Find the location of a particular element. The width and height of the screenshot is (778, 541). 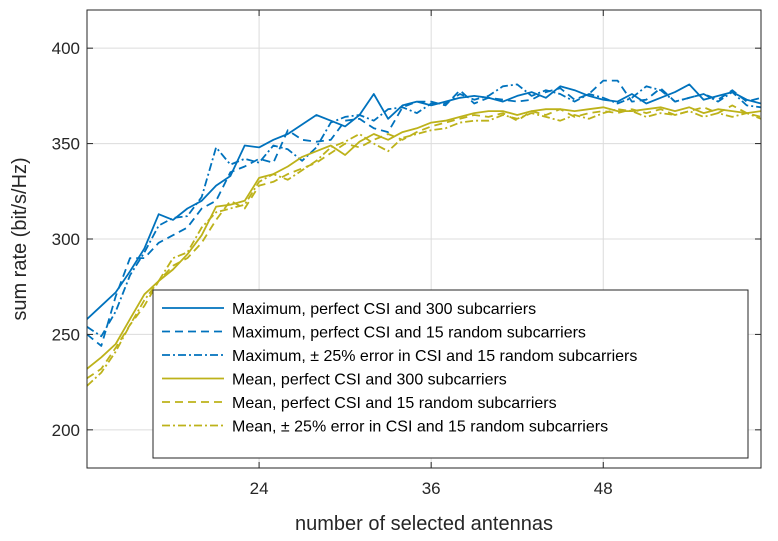

y-axis-title: sum rate (bit/s/Hz) is located at coordinates (20, 238).